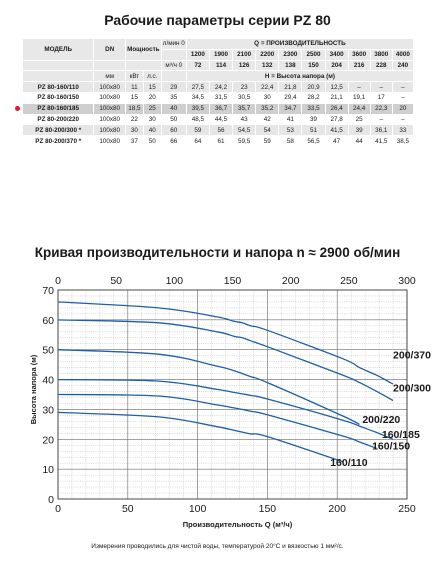 Image resolution: width=435 pixels, height=567 pixels. Describe the element at coordinates (58, 119) in the screenshot. I see `model-cell: PZ 80-200/220` at that location.